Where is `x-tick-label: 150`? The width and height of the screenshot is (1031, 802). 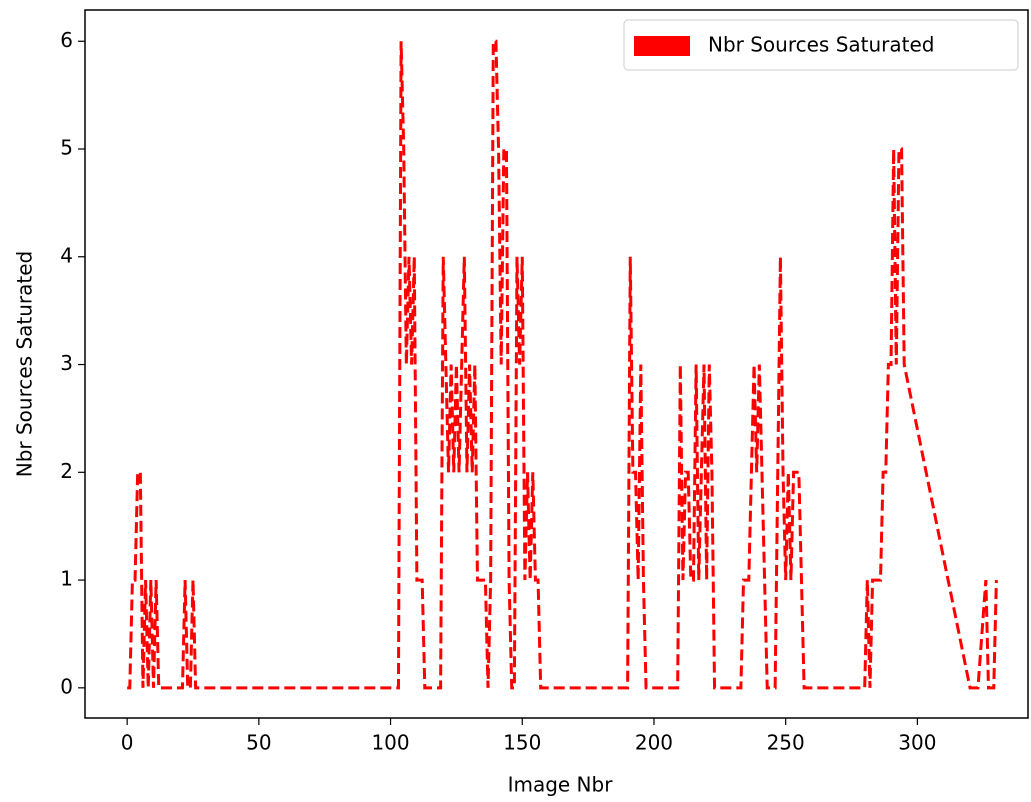
x-tick-label: 150 is located at coordinates (522, 743).